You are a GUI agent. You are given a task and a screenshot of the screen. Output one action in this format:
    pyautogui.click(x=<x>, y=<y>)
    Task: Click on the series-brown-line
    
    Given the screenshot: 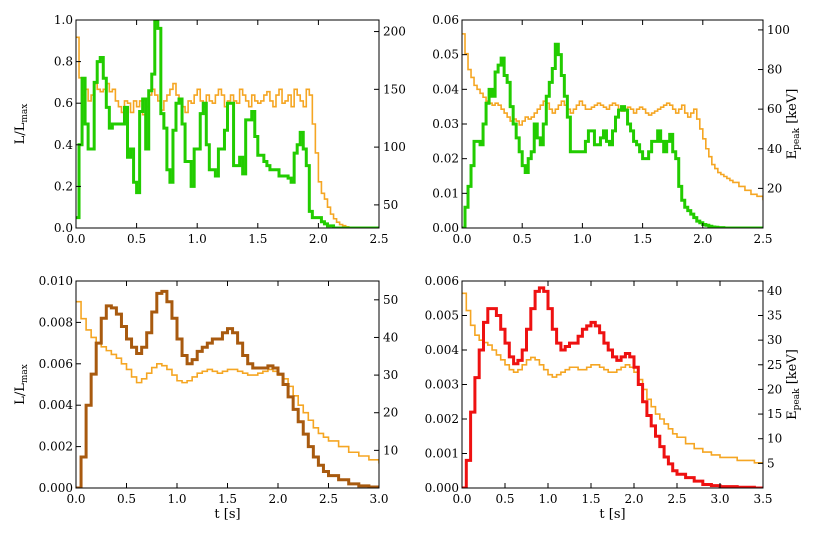 What is the action you would take?
    pyautogui.click(x=227, y=388)
    